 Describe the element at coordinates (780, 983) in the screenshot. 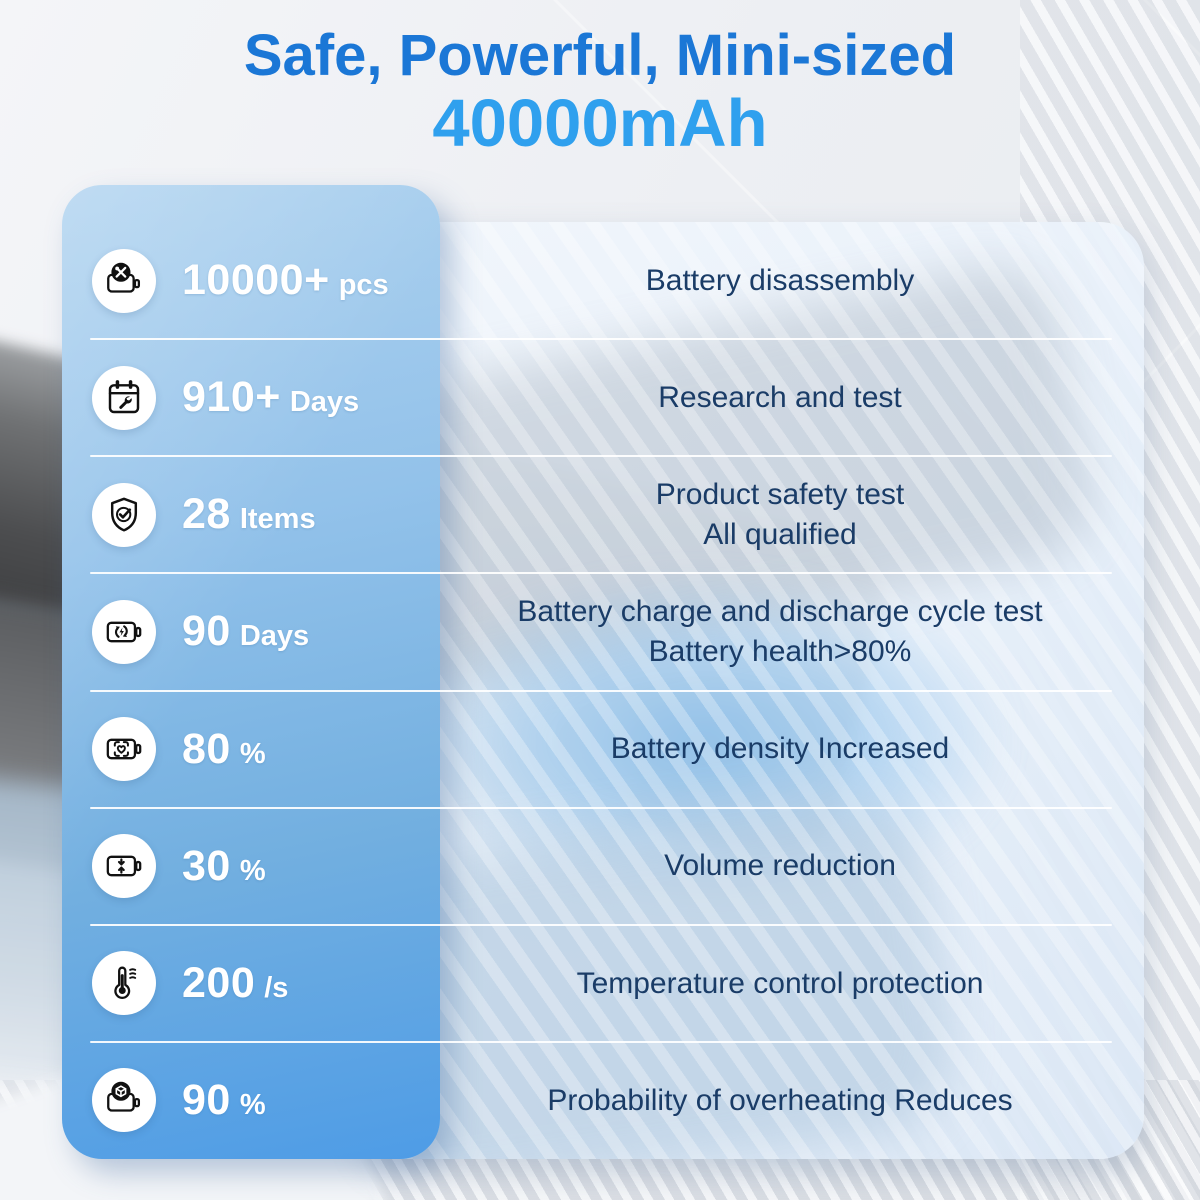

I see `feature-description: Temperature control protection` at that location.